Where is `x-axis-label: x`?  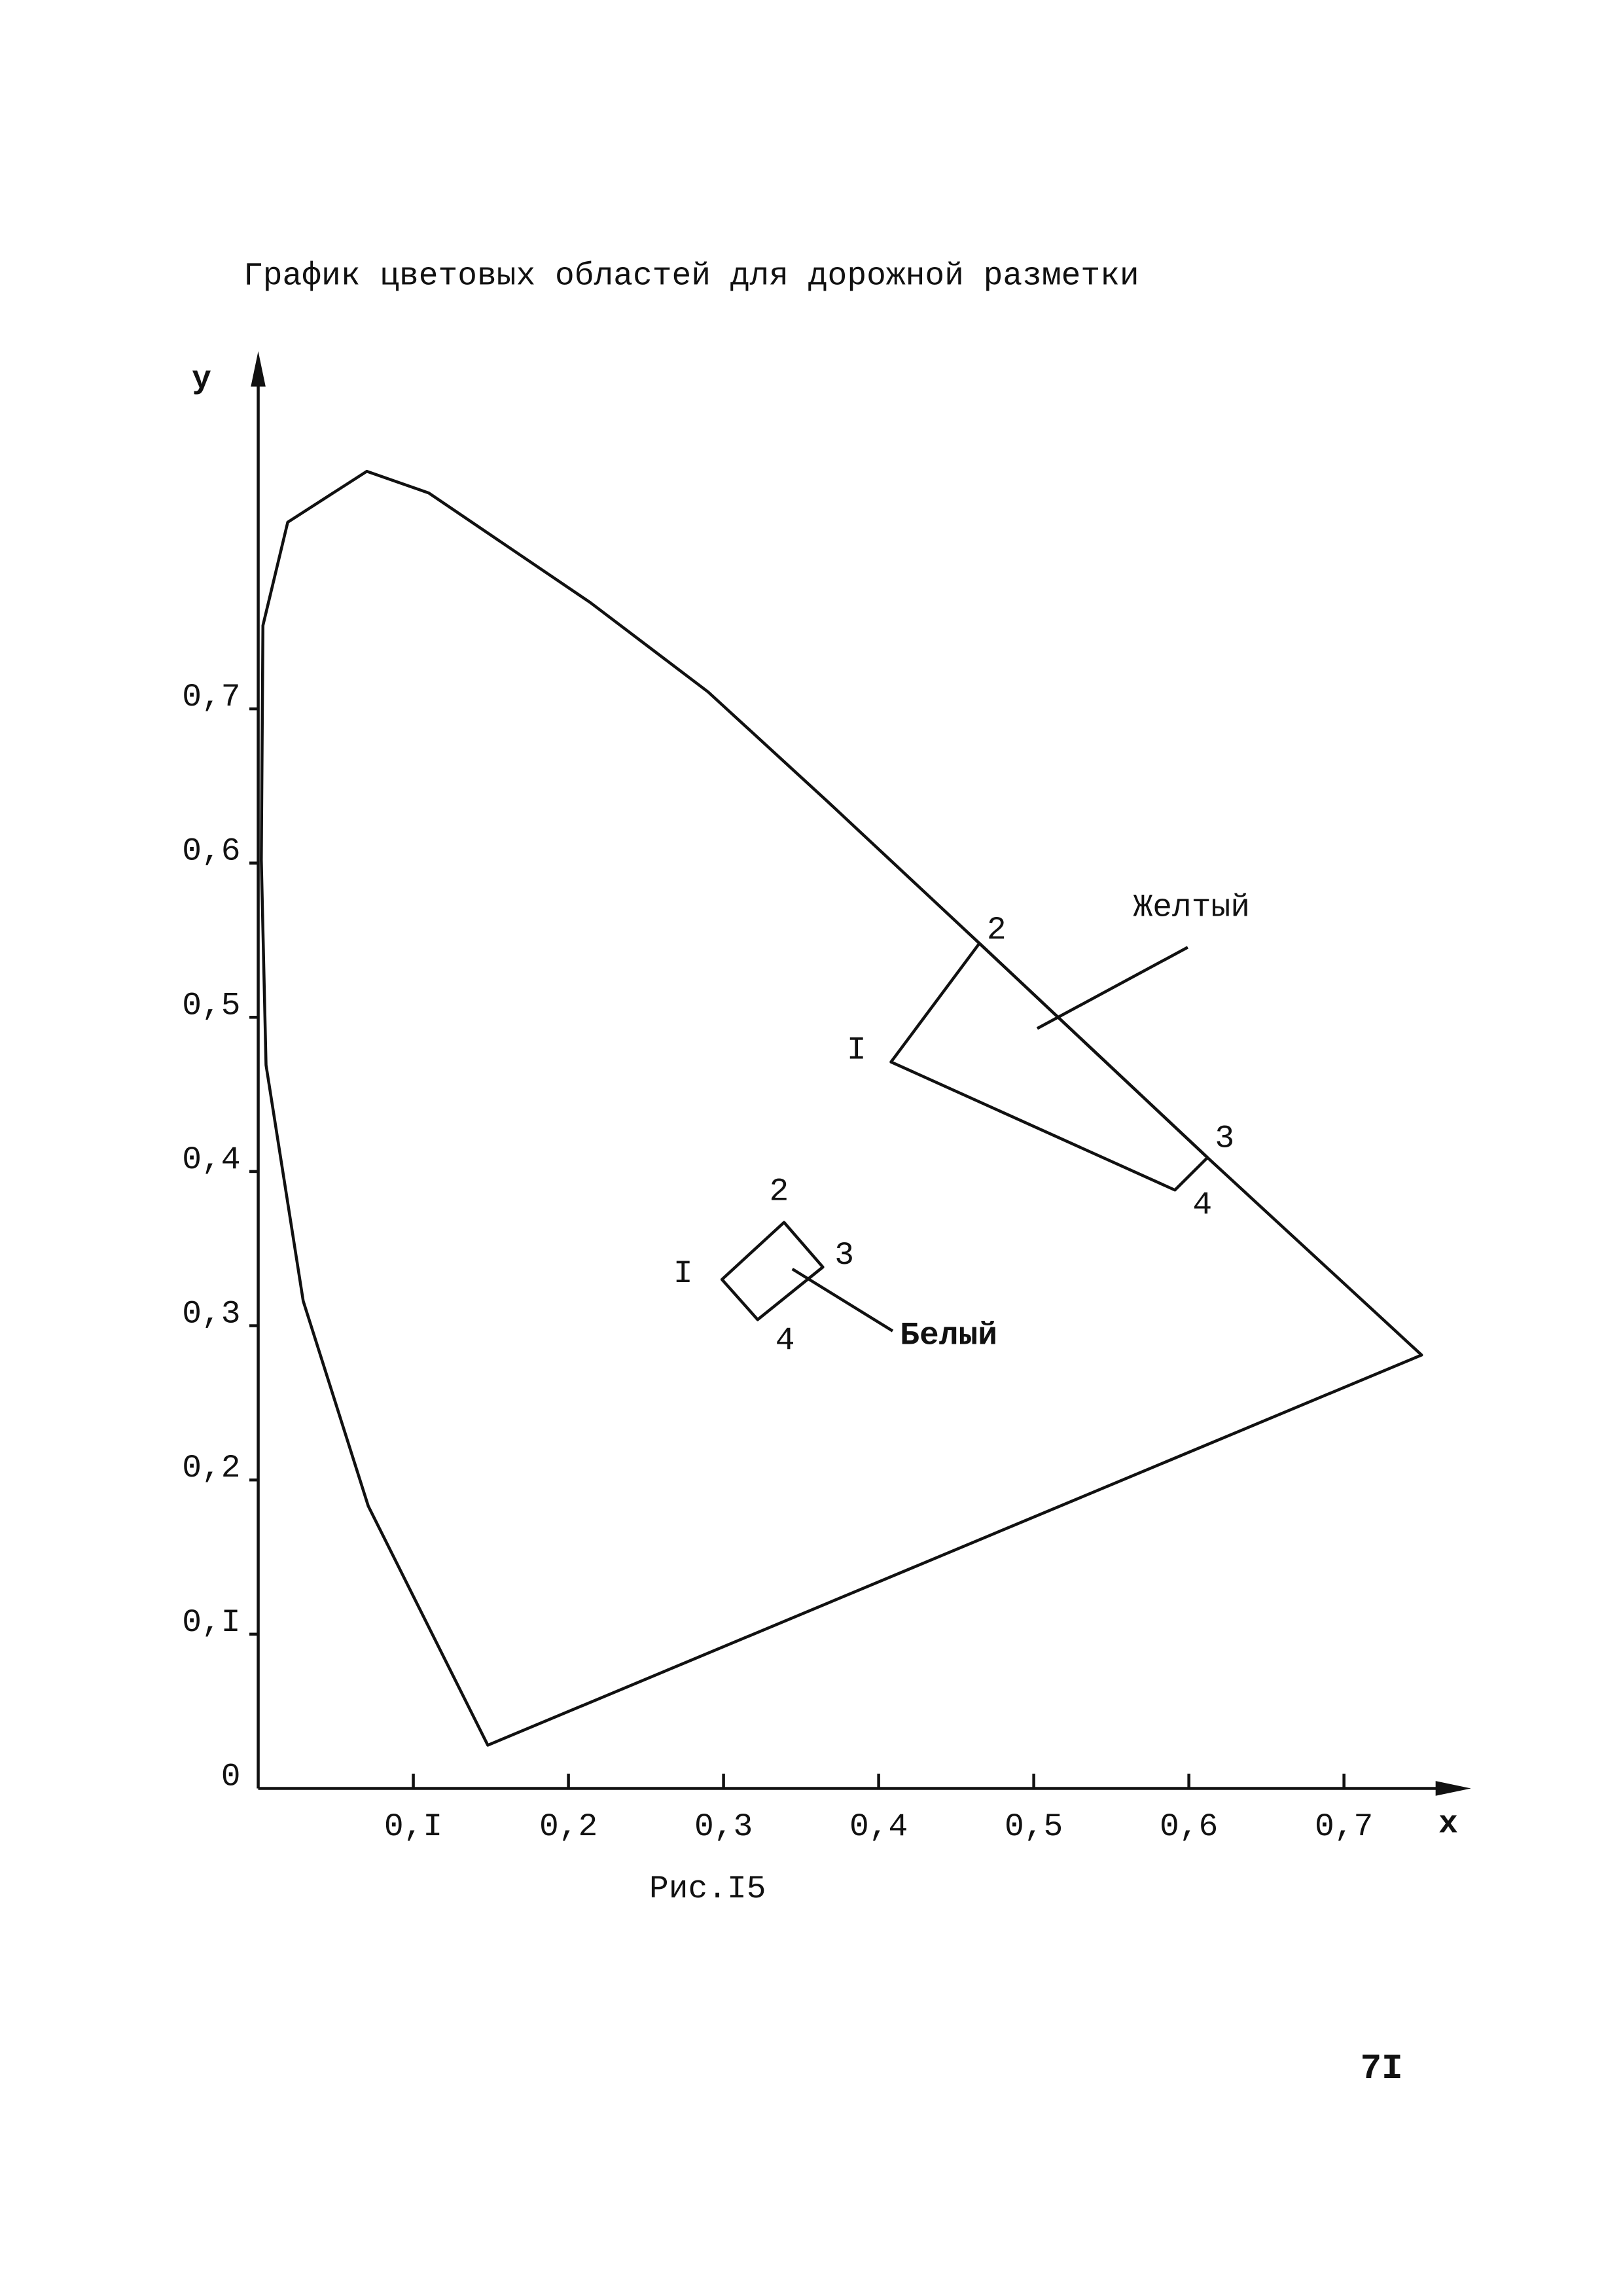
x-axis-label: x is located at coordinates (1448, 1824).